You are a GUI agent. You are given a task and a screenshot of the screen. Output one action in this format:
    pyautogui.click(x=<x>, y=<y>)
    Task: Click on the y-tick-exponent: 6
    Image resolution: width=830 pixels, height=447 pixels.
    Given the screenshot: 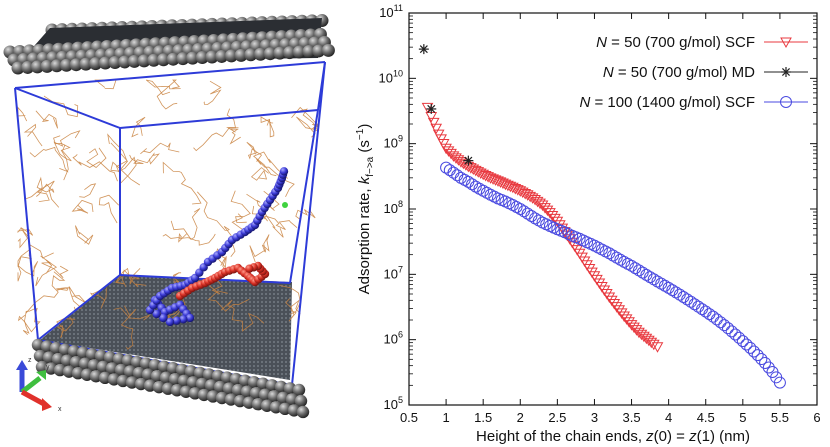 What is the action you would take?
    pyautogui.click(x=400, y=335)
    